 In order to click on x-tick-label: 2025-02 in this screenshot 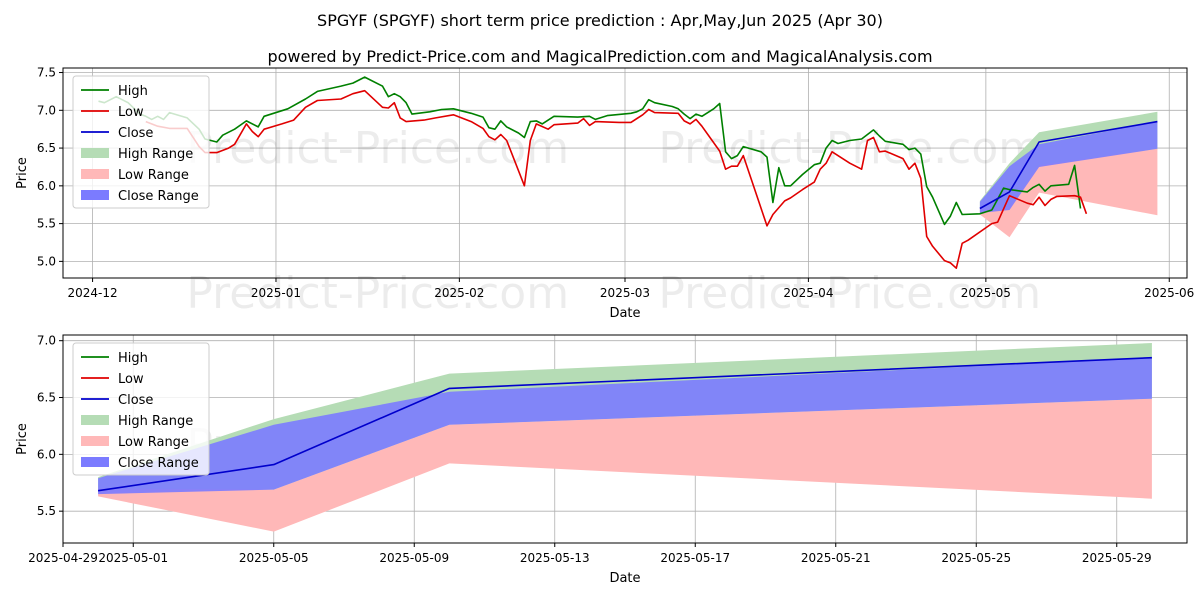, I will do `click(459, 293)`.